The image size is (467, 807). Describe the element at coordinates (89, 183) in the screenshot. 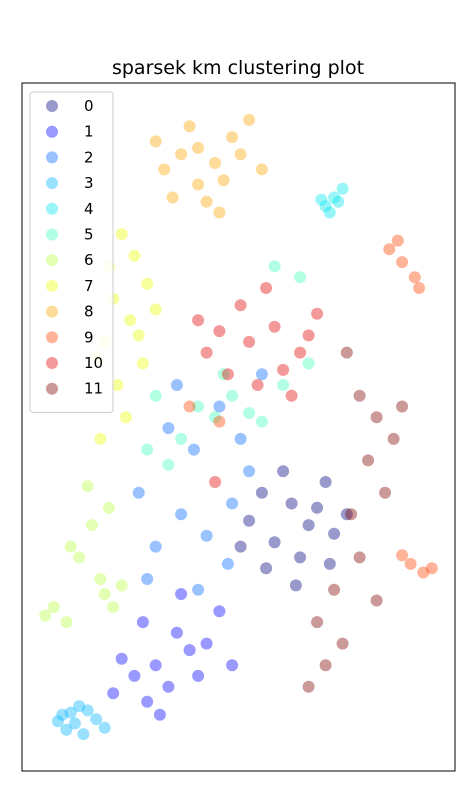

I see `legend-label-3: 3` at that location.